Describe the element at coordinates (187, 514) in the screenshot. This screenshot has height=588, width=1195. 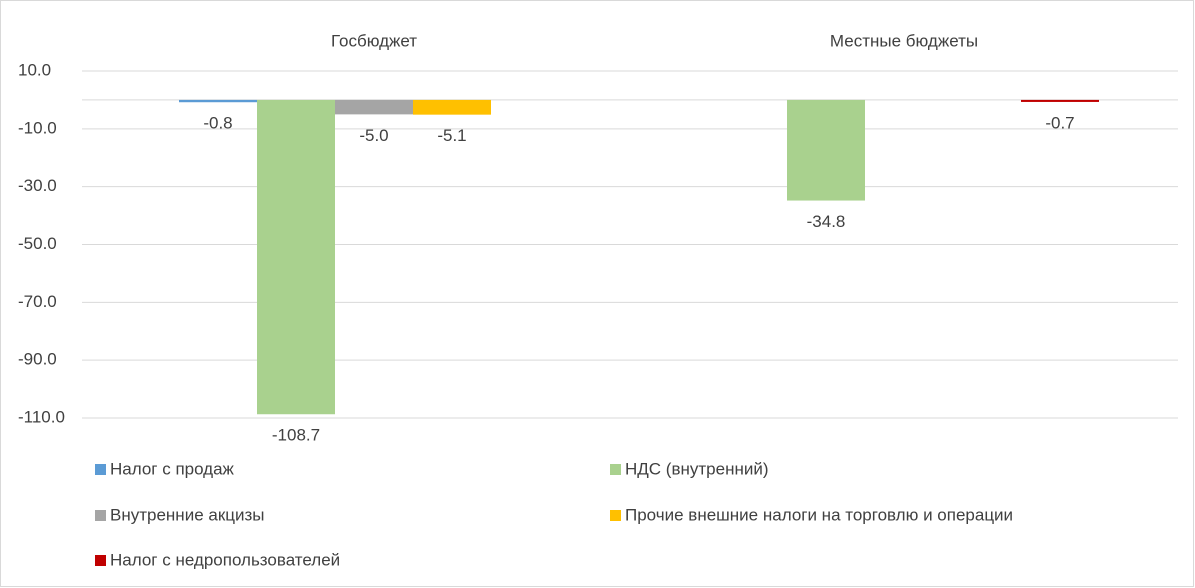
I see `legend-label: Внутренние акцизы` at that location.